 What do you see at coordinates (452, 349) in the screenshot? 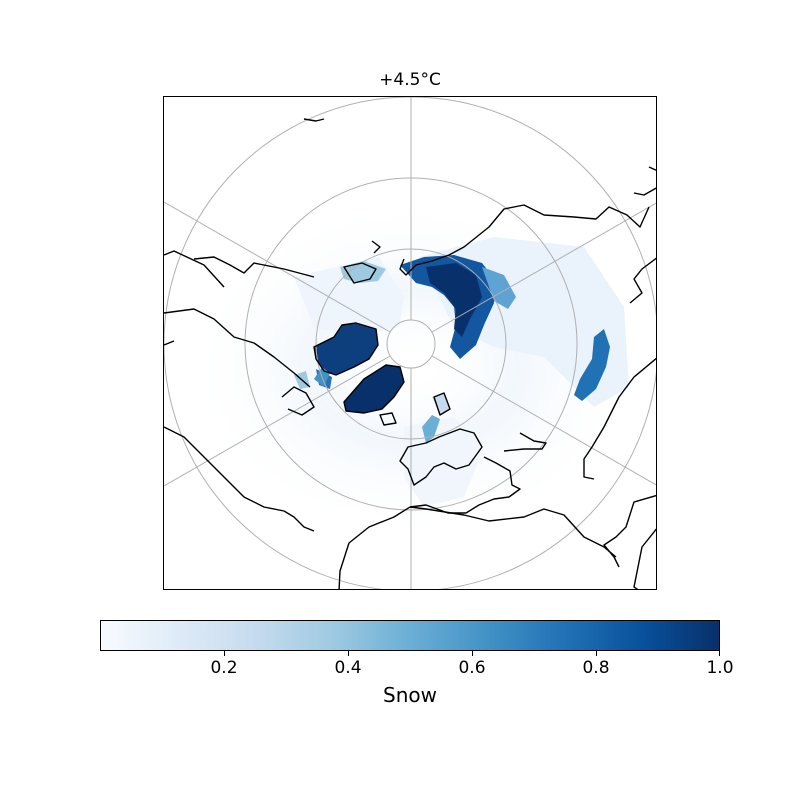
I see `snow-cover` at bounding box center [452, 349].